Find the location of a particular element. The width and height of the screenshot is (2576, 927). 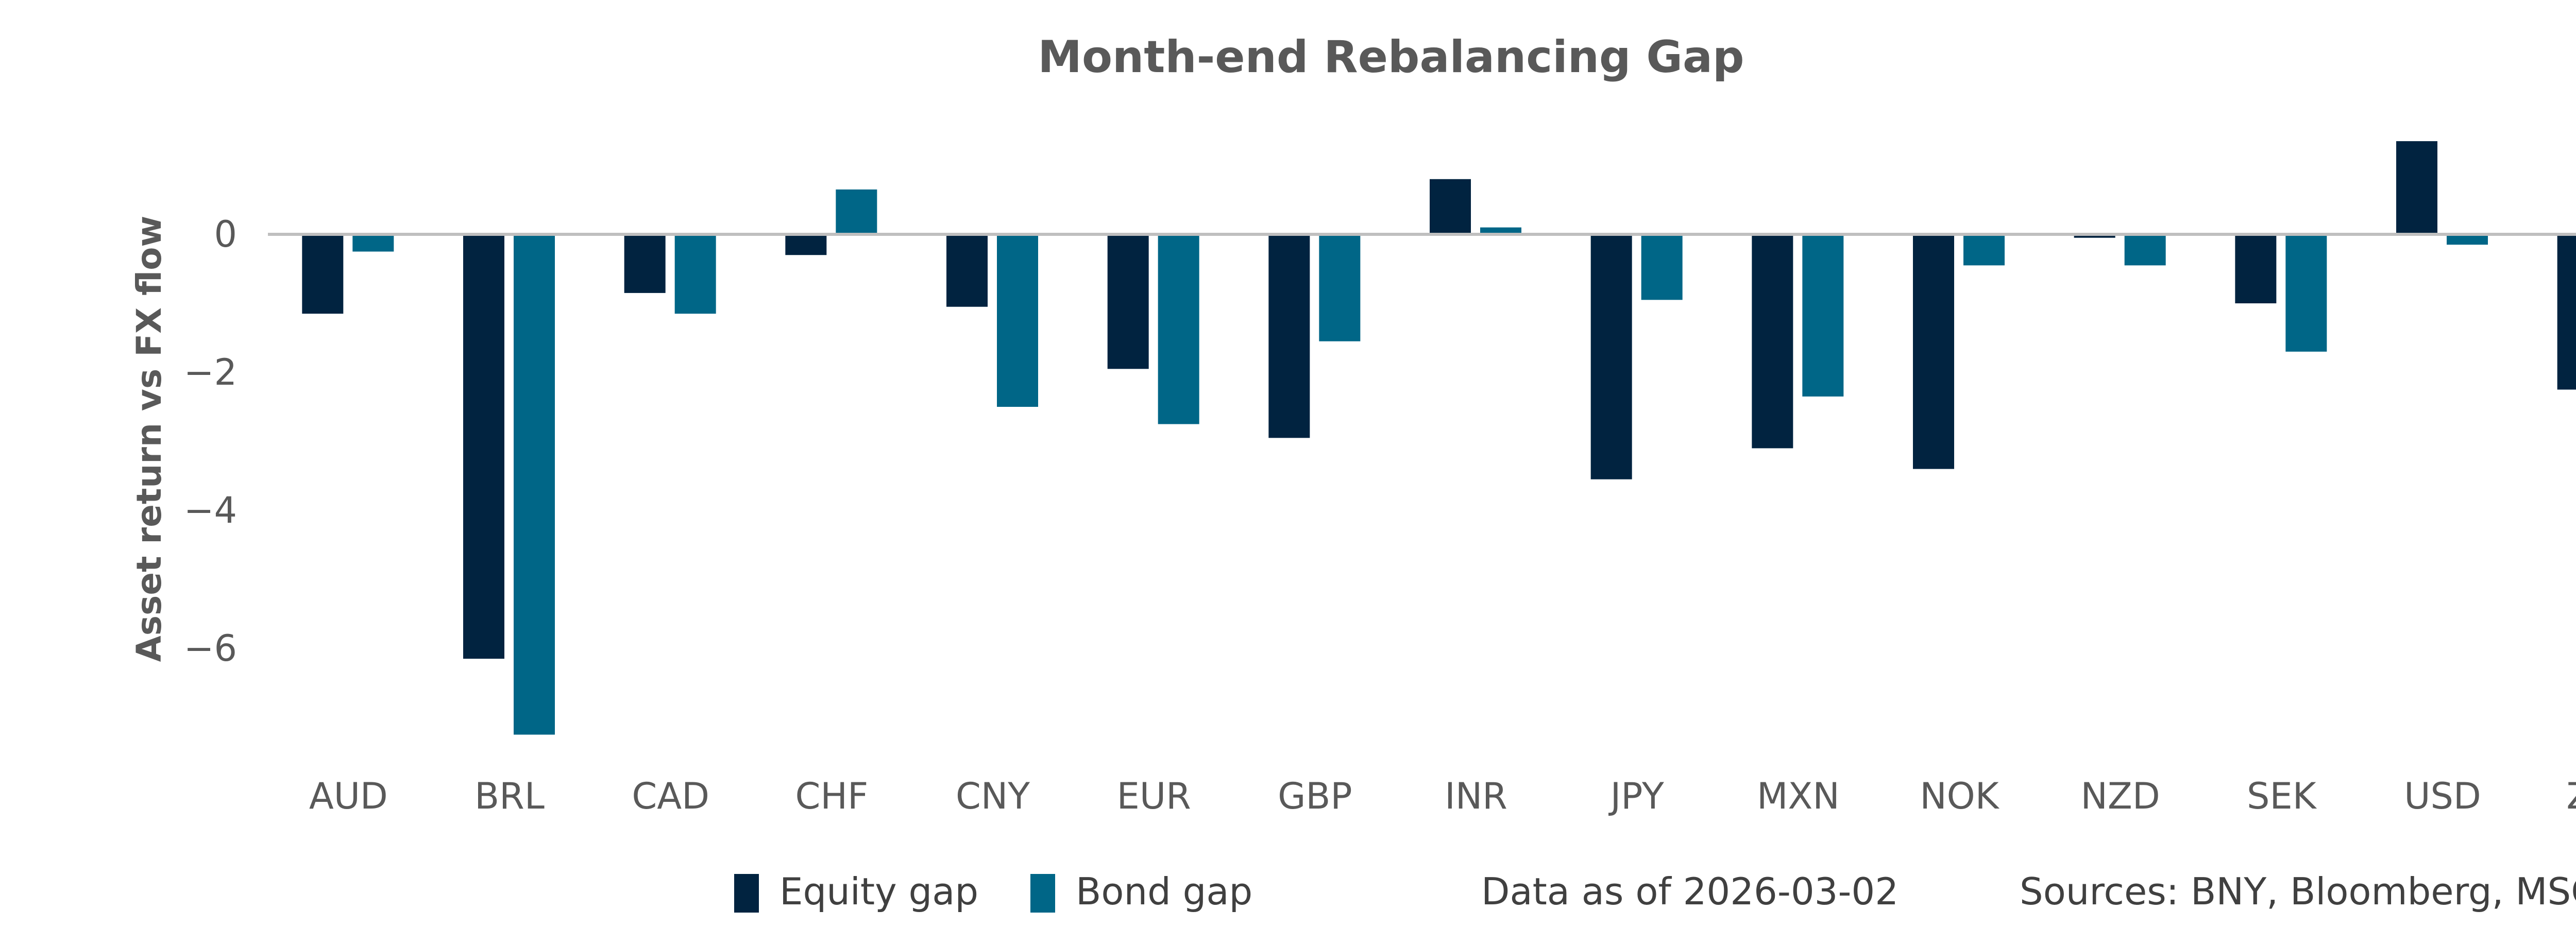

data-as-of: Data as of 2026-03-02 is located at coordinates (1690, 891).